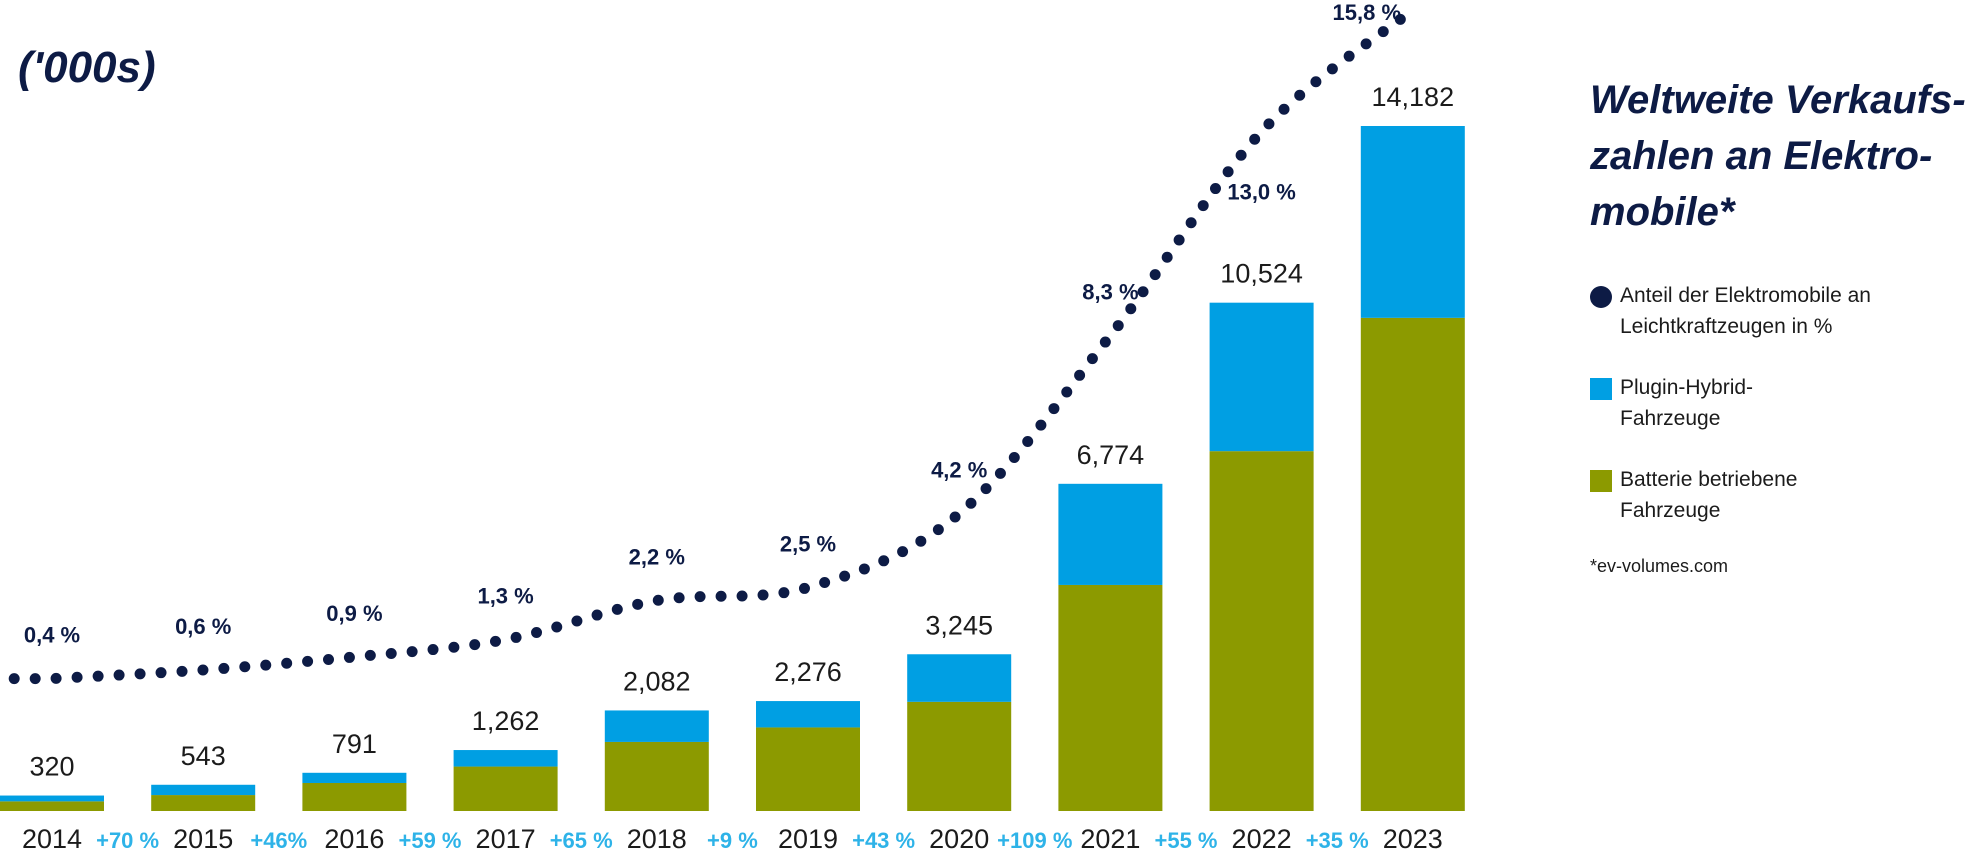  What do you see at coordinates (1413, 837) in the screenshot?
I see `year-label-2023: 2023` at bounding box center [1413, 837].